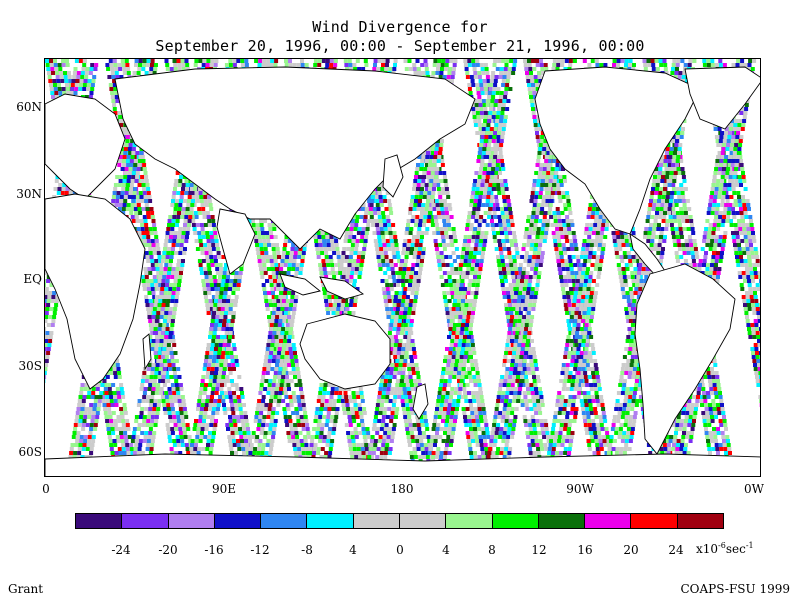 The height and width of the screenshot is (600, 800). Describe the element at coordinates (307, 550) in the screenshot. I see `colorbar-tick: -8` at that location.